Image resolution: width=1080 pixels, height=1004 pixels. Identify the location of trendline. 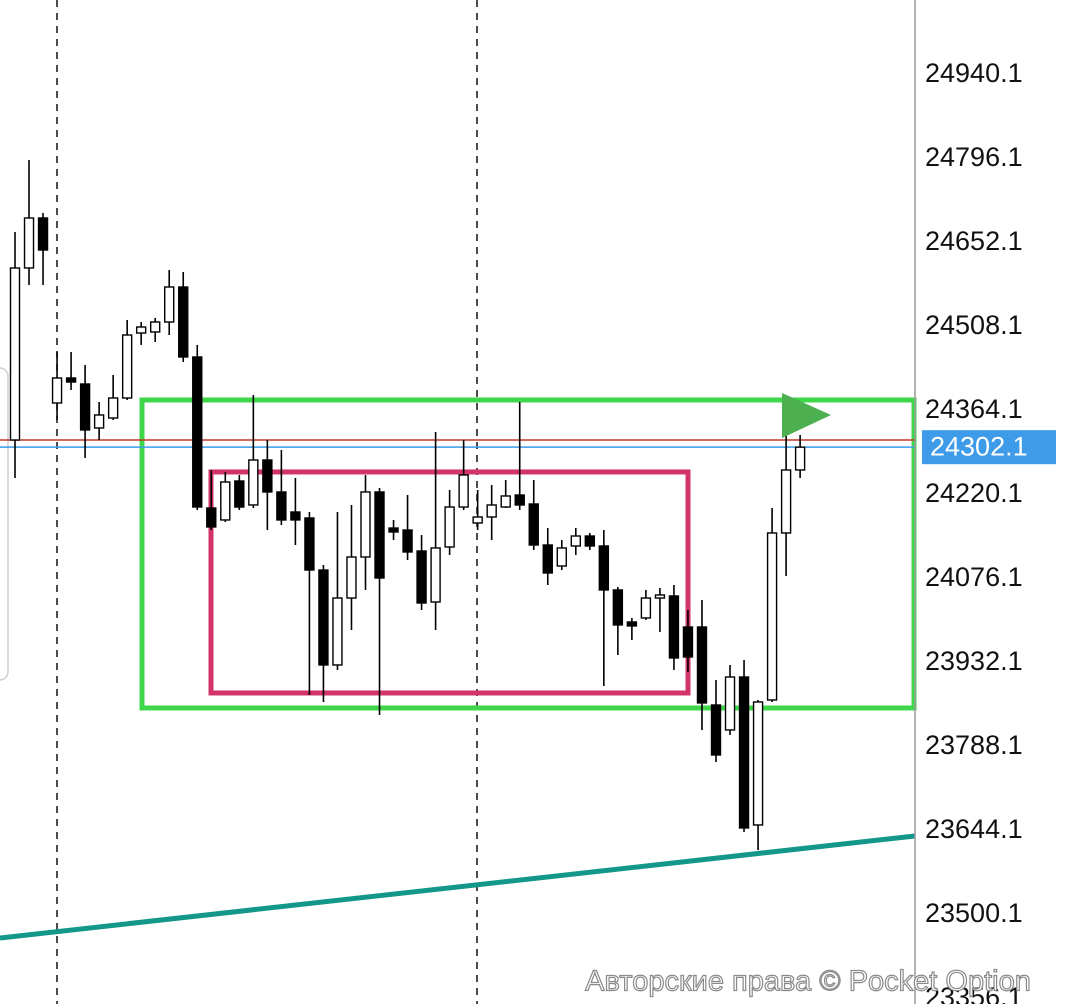
(458, 887).